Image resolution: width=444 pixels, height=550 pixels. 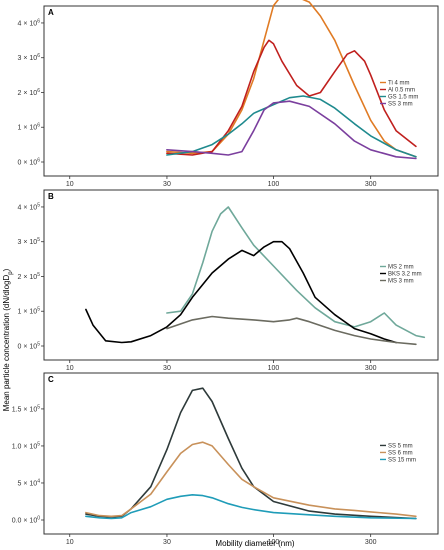 What do you see at coordinates (29, 162) in the screenshot?
I see `y-tick-label: 0 × 10⁶` at bounding box center [29, 162].